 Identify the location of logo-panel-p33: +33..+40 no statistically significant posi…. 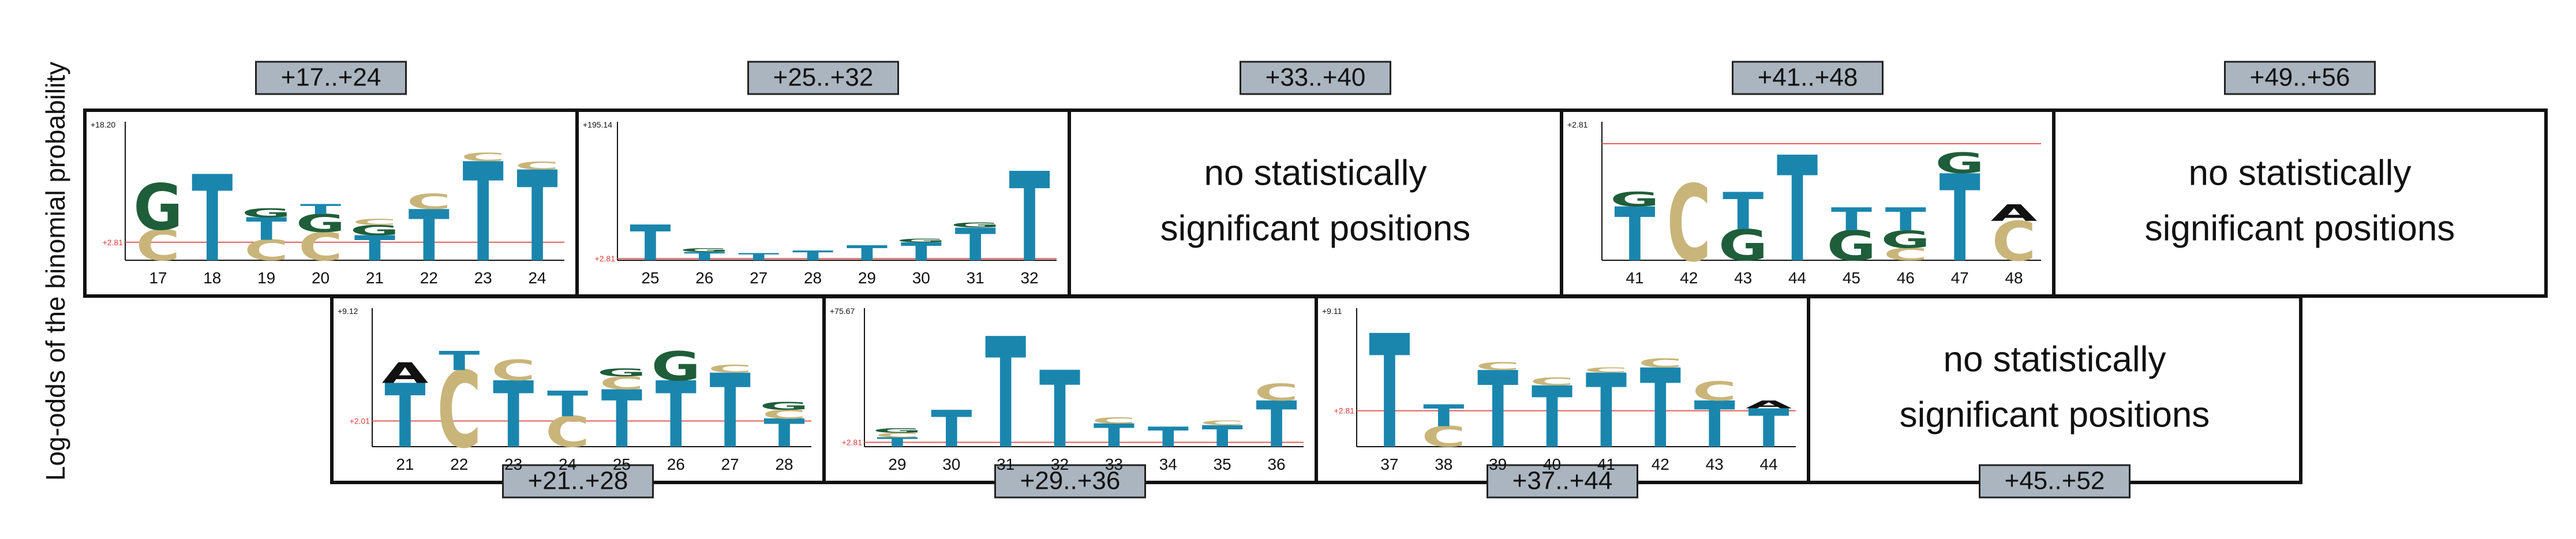
(1315, 180).